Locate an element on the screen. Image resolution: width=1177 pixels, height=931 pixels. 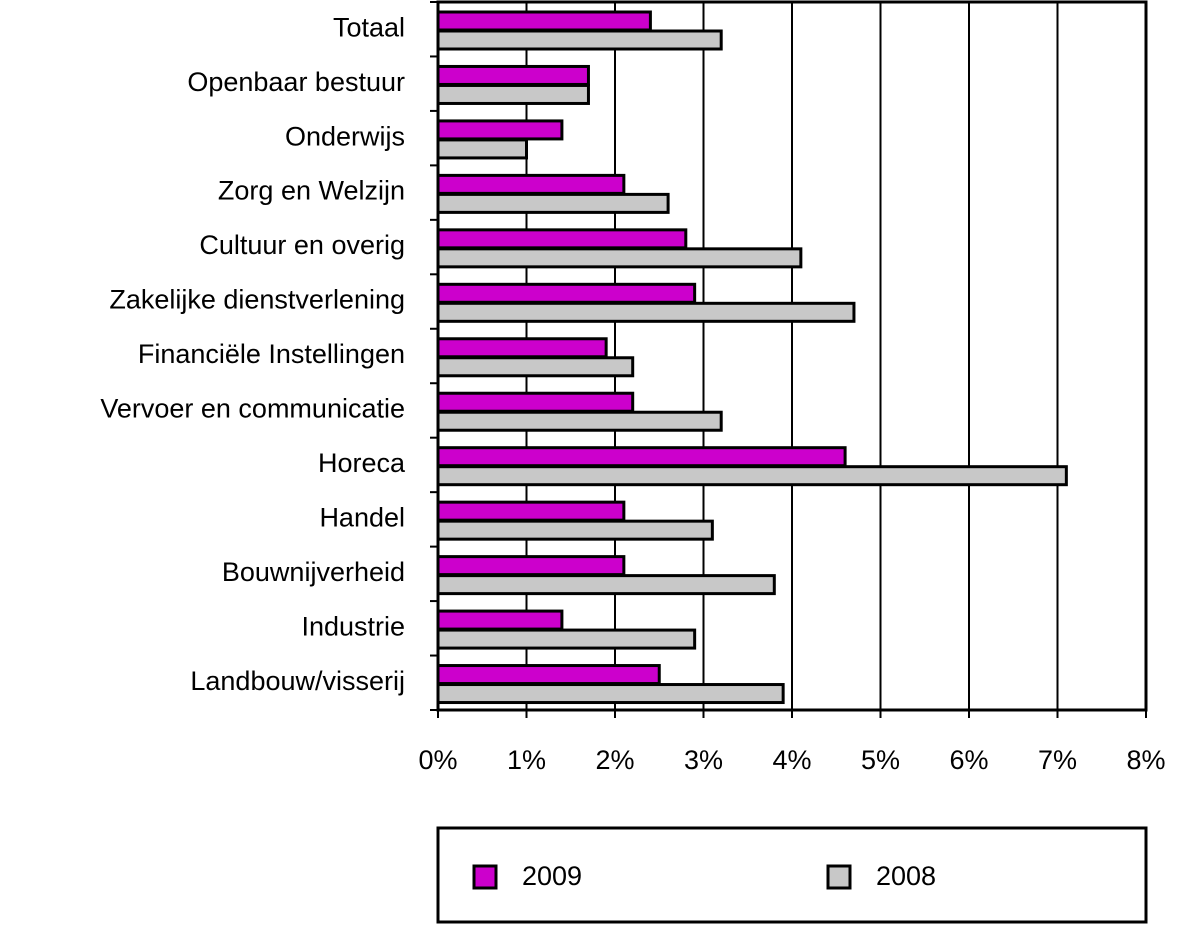
y-tick-label: Openbaar bestuur is located at coordinates (296, 82).